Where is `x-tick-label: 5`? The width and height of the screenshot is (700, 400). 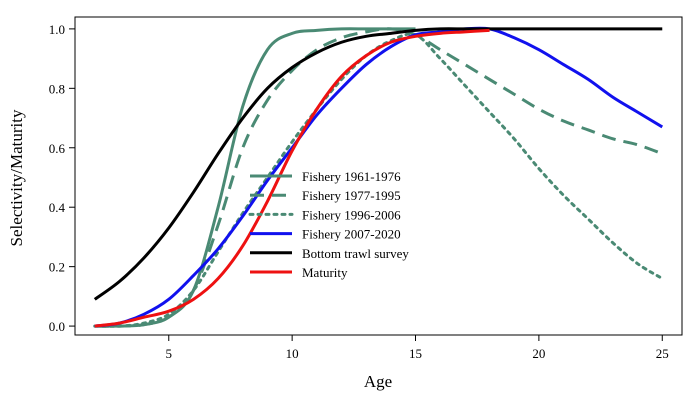
x-tick-label: 5 is located at coordinates (169, 353).